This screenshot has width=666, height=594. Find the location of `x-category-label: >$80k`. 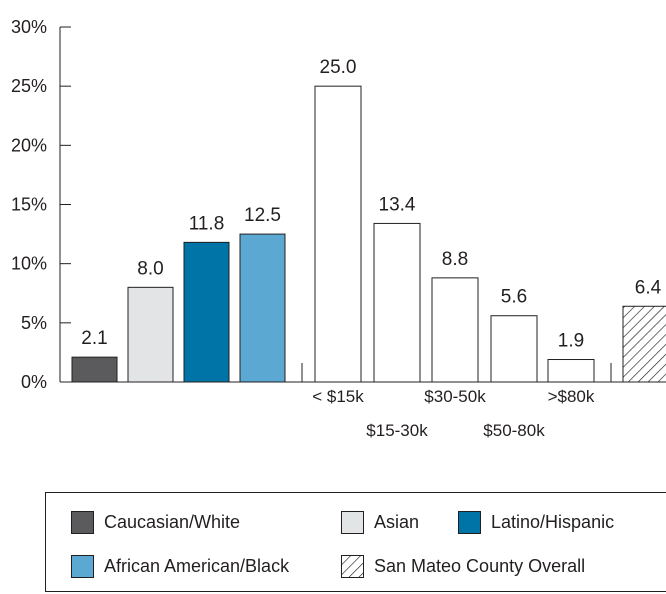

x-category-label: >$80k is located at coordinates (571, 396).